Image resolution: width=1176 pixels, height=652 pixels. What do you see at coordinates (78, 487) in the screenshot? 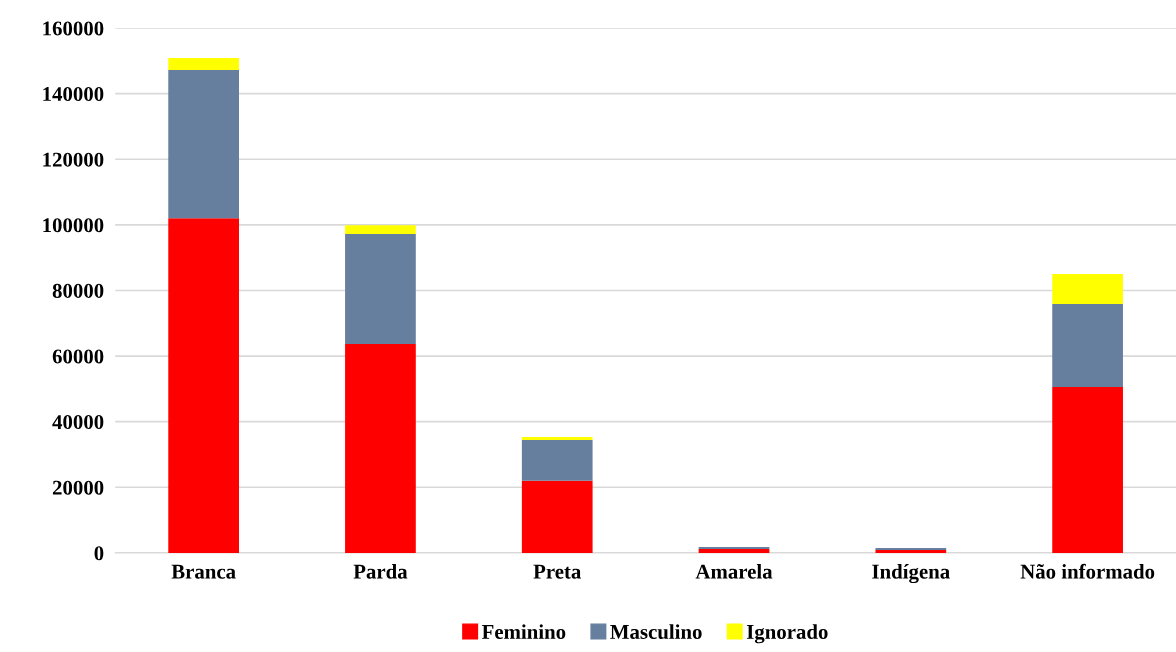
I see `y-tick-label: 20000` at bounding box center [78, 487].